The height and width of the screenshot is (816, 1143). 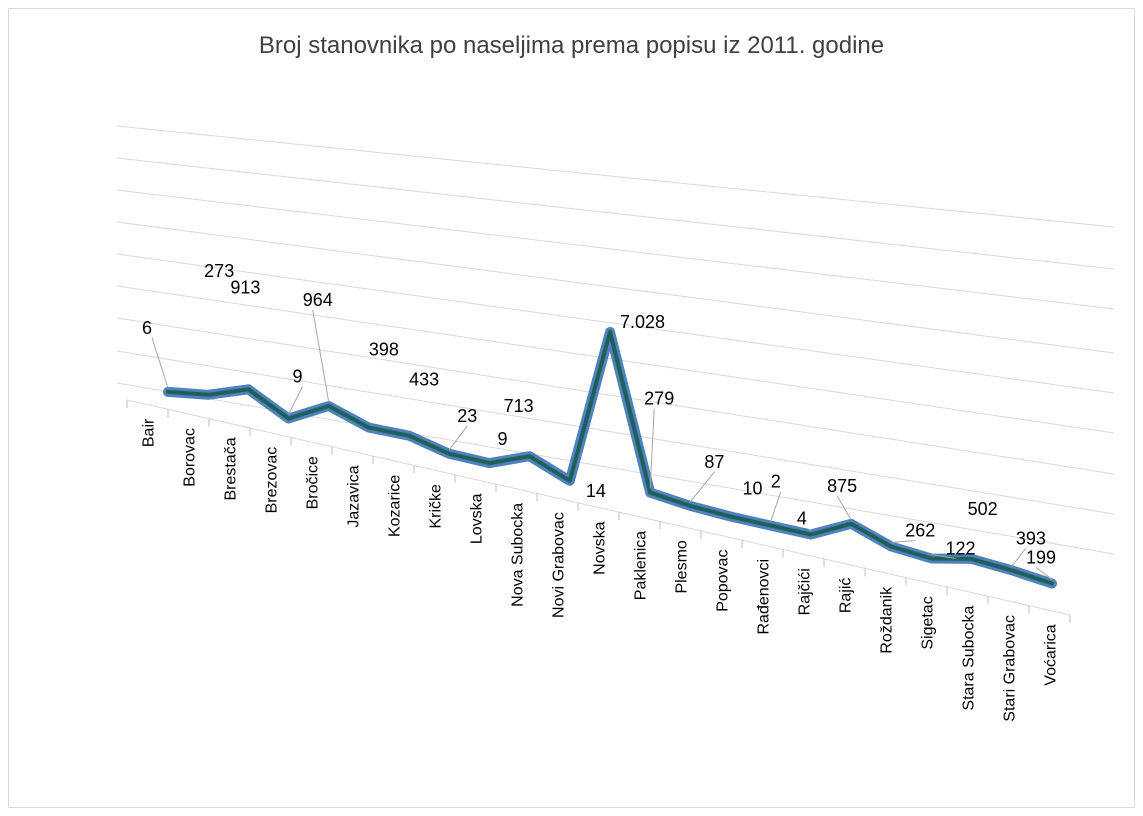 I want to click on data-label: 10, so click(x=753, y=489).